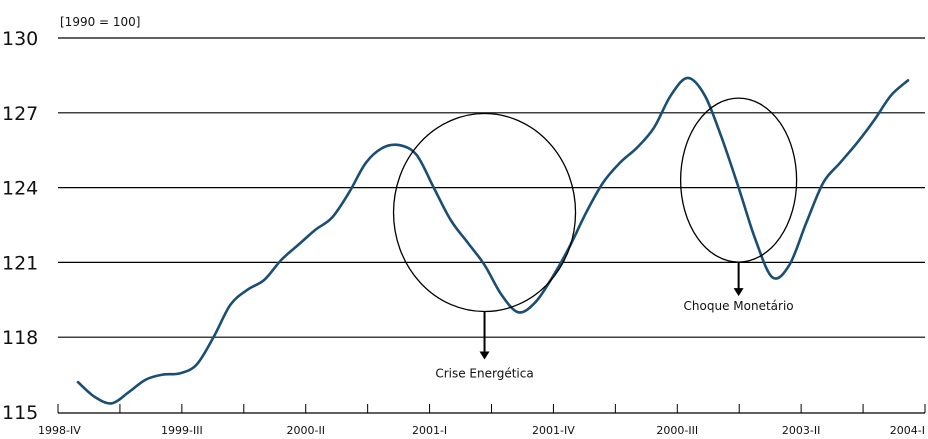 This screenshot has height=439, width=928. I want to click on x-tick-label: 2003-II, so click(801, 430).